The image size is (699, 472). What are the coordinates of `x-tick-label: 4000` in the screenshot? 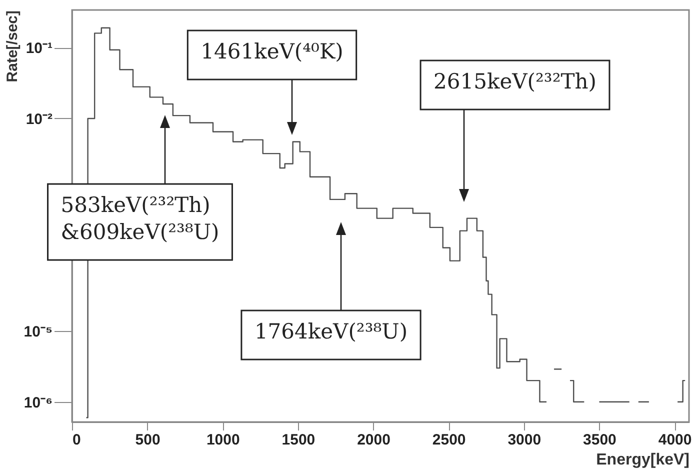 It's located at (675, 440).